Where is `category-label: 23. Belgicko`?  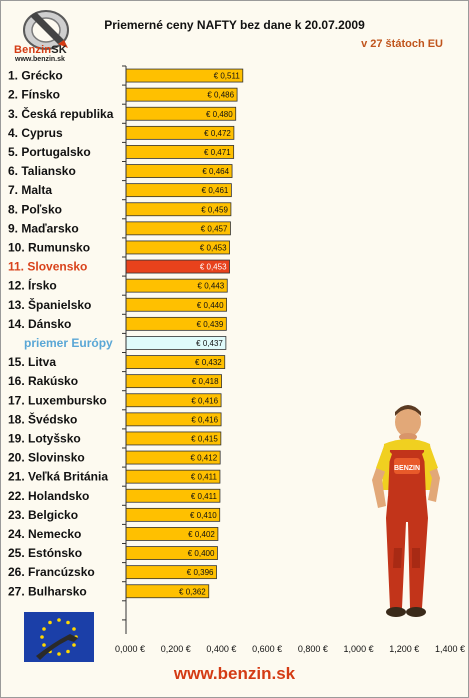
category-label: 23. Belgicko is located at coordinates (43, 515).